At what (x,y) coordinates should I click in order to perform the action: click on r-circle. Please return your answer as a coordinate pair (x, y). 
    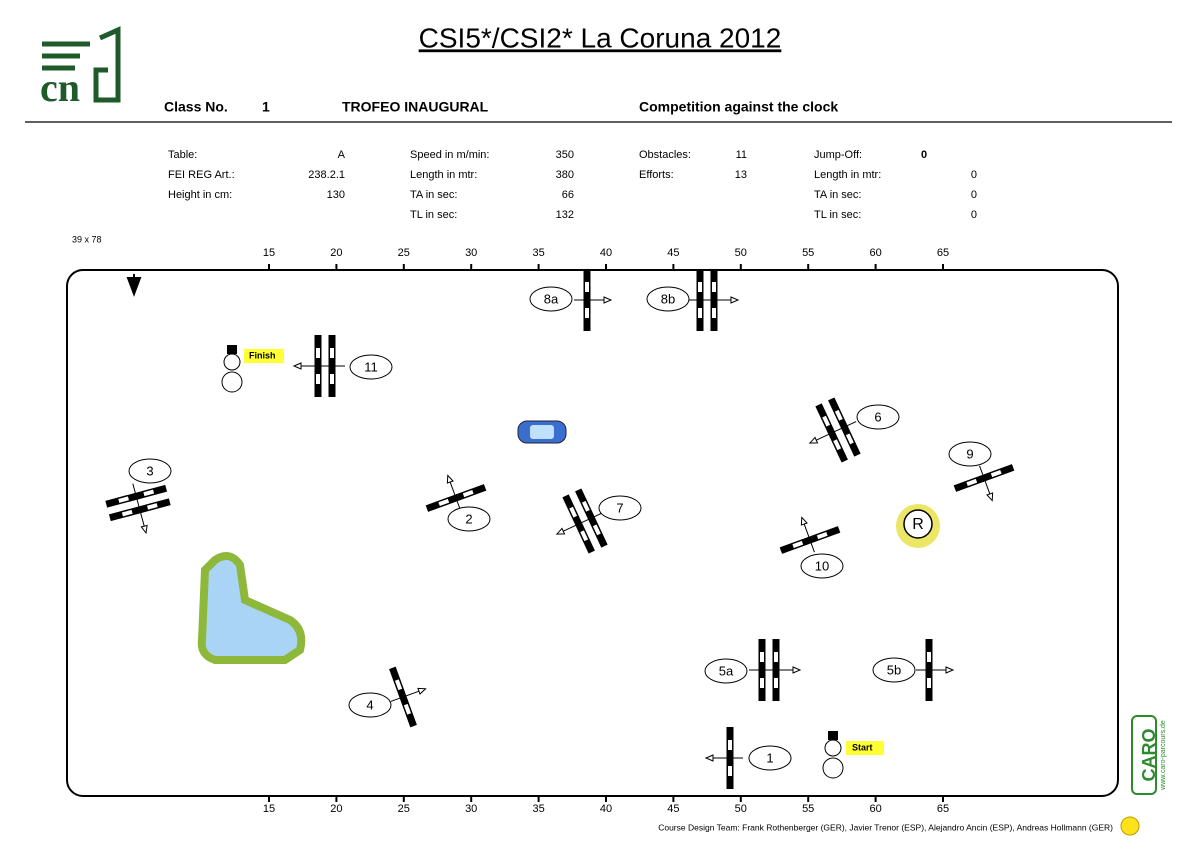
    Looking at the image, I should click on (918, 524).